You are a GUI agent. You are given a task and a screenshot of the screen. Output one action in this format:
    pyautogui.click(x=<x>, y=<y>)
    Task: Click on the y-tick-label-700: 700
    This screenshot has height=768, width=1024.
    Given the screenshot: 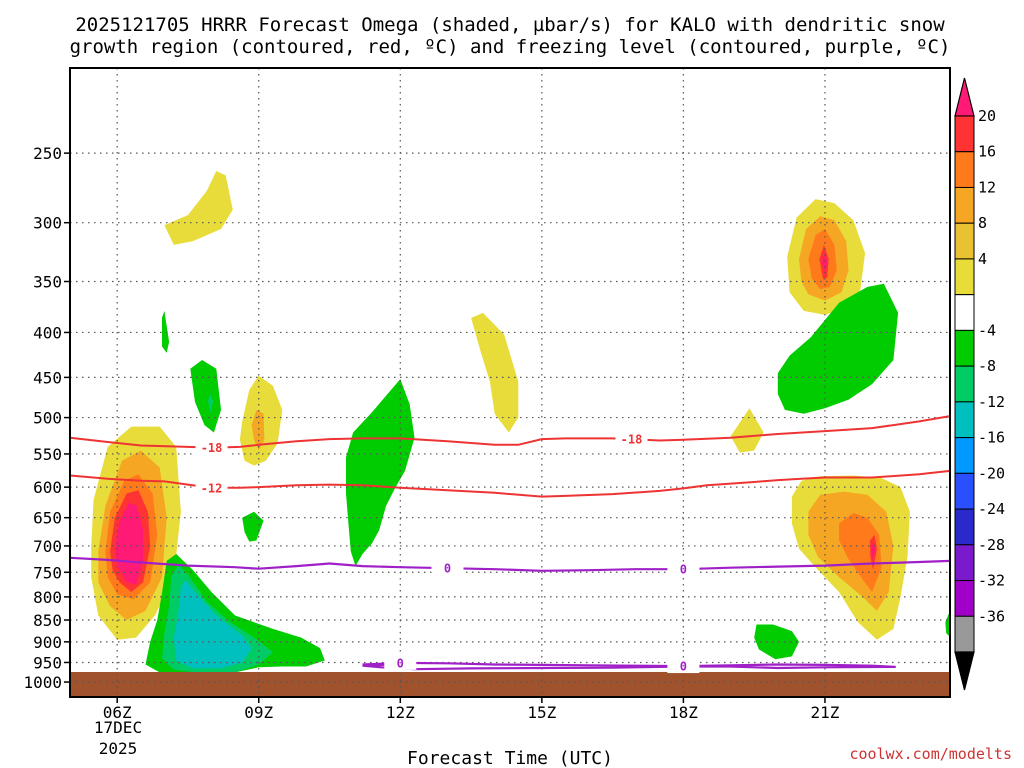 What is the action you would take?
    pyautogui.click(x=47, y=546)
    